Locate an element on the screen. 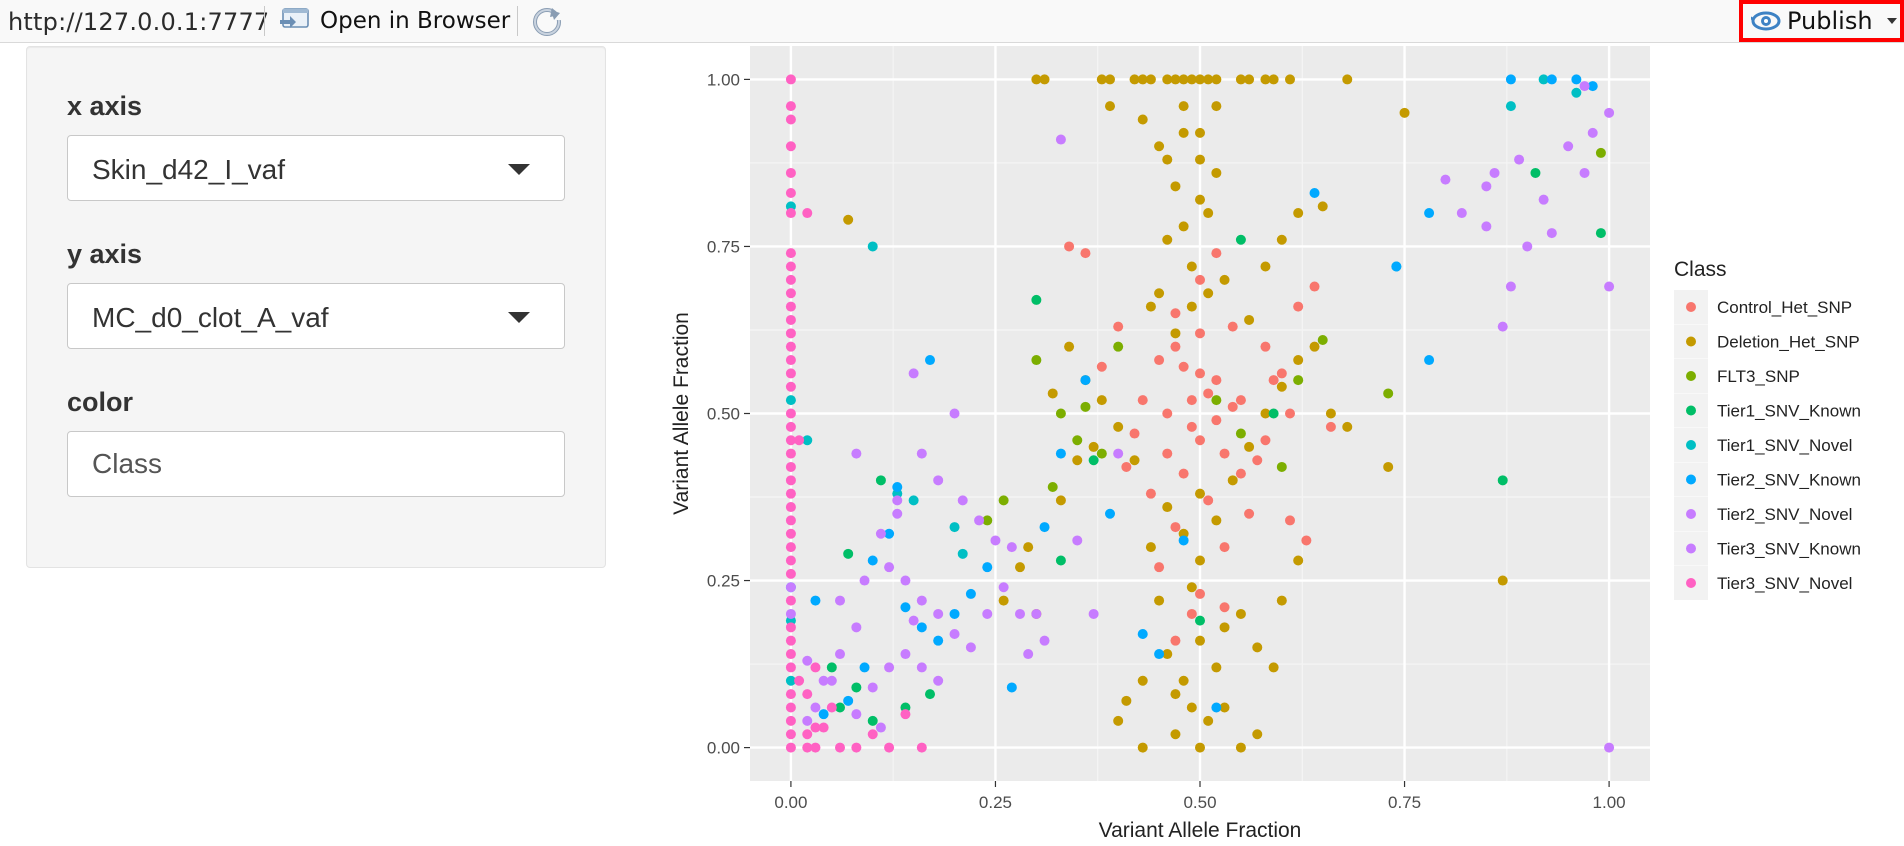 The height and width of the screenshot is (846, 1904). color-input is located at coordinates (316, 464).